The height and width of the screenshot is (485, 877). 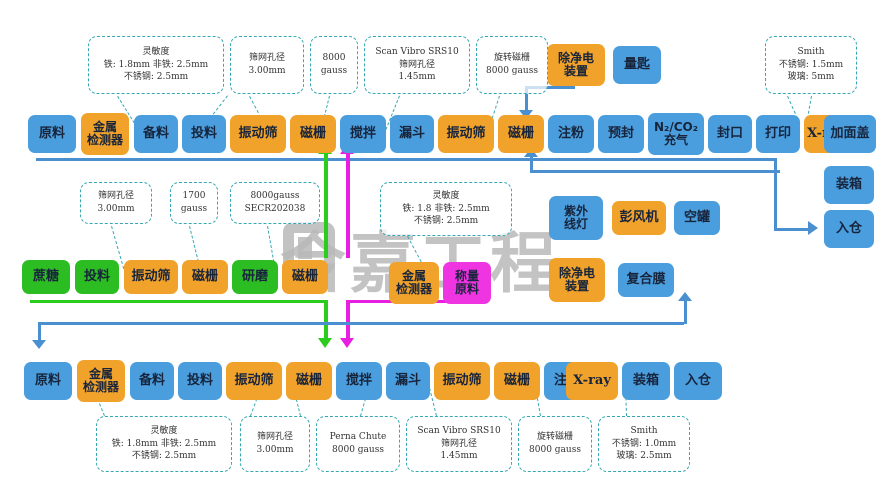 I want to click on node-aux-can: 空罐, so click(x=697, y=218).